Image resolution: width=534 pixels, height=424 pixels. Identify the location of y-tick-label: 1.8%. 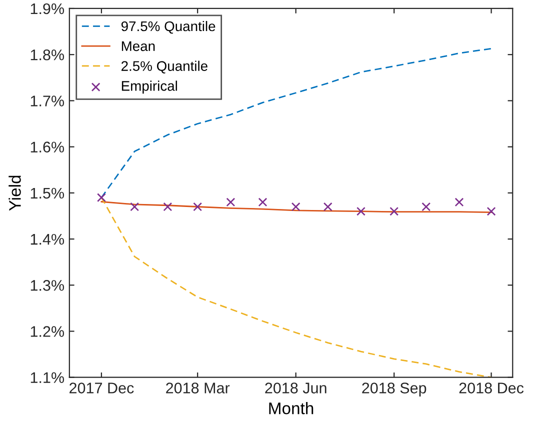
(47, 54).